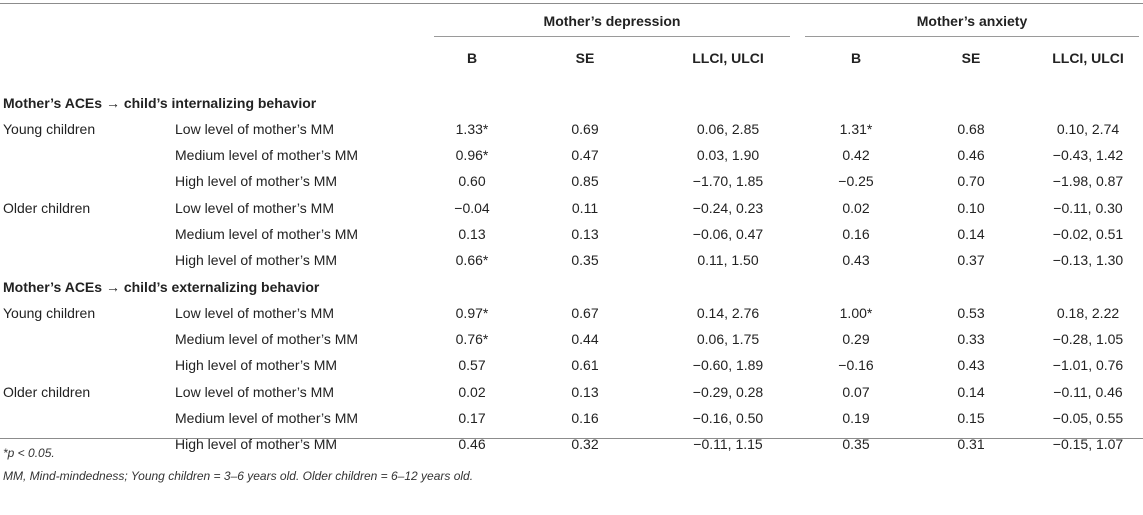 The height and width of the screenshot is (515, 1143). Describe the element at coordinates (728, 155) in the screenshot. I see `dep-ci-value: 0.03, 1.90` at that location.